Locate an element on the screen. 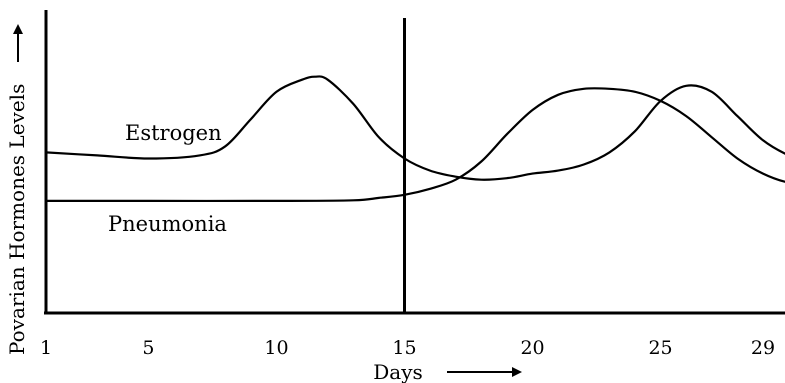  x-tick-label: 29 is located at coordinates (763, 348).